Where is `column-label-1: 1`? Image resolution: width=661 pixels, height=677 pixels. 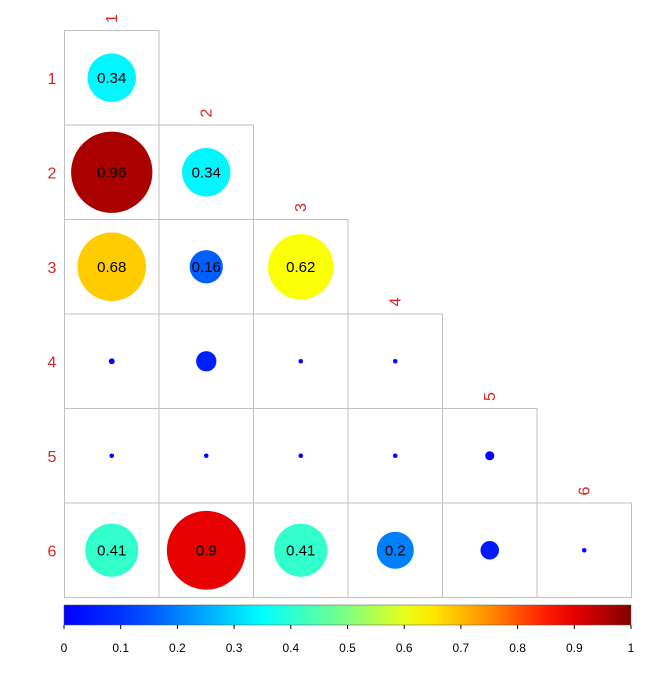
column-label-1: 1 is located at coordinates (112, 18).